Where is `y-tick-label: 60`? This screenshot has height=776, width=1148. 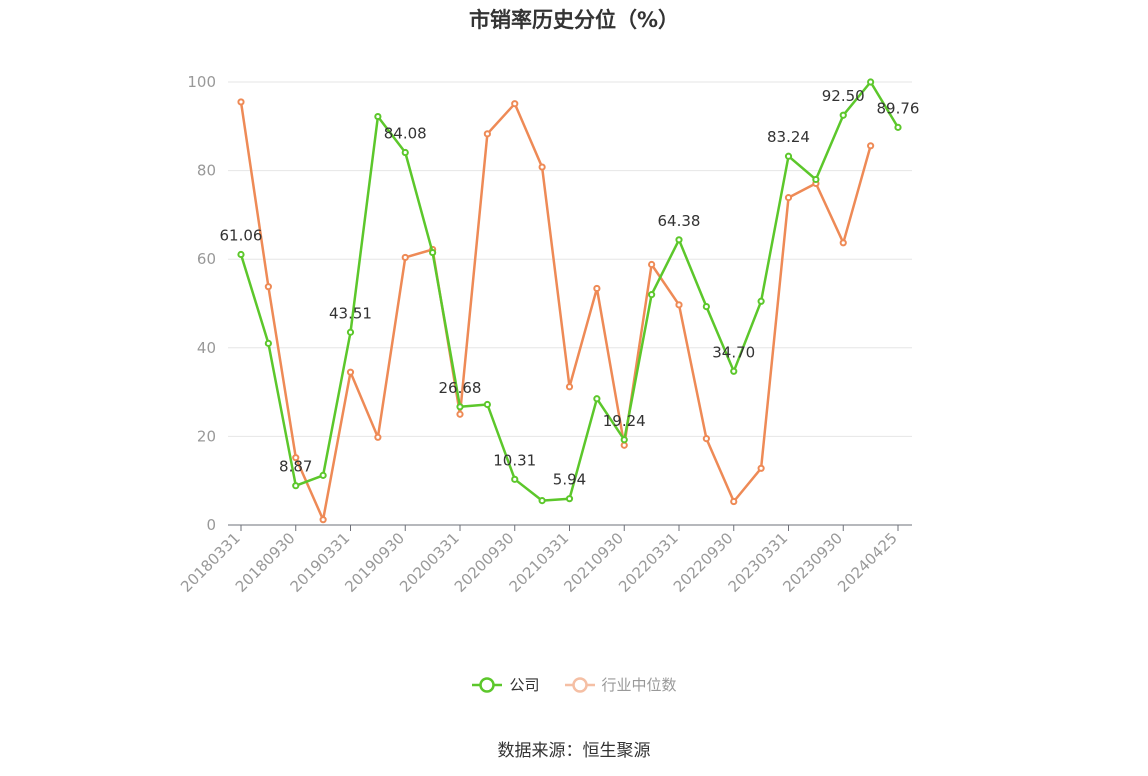
y-tick-label: 60 is located at coordinates (206, 259).